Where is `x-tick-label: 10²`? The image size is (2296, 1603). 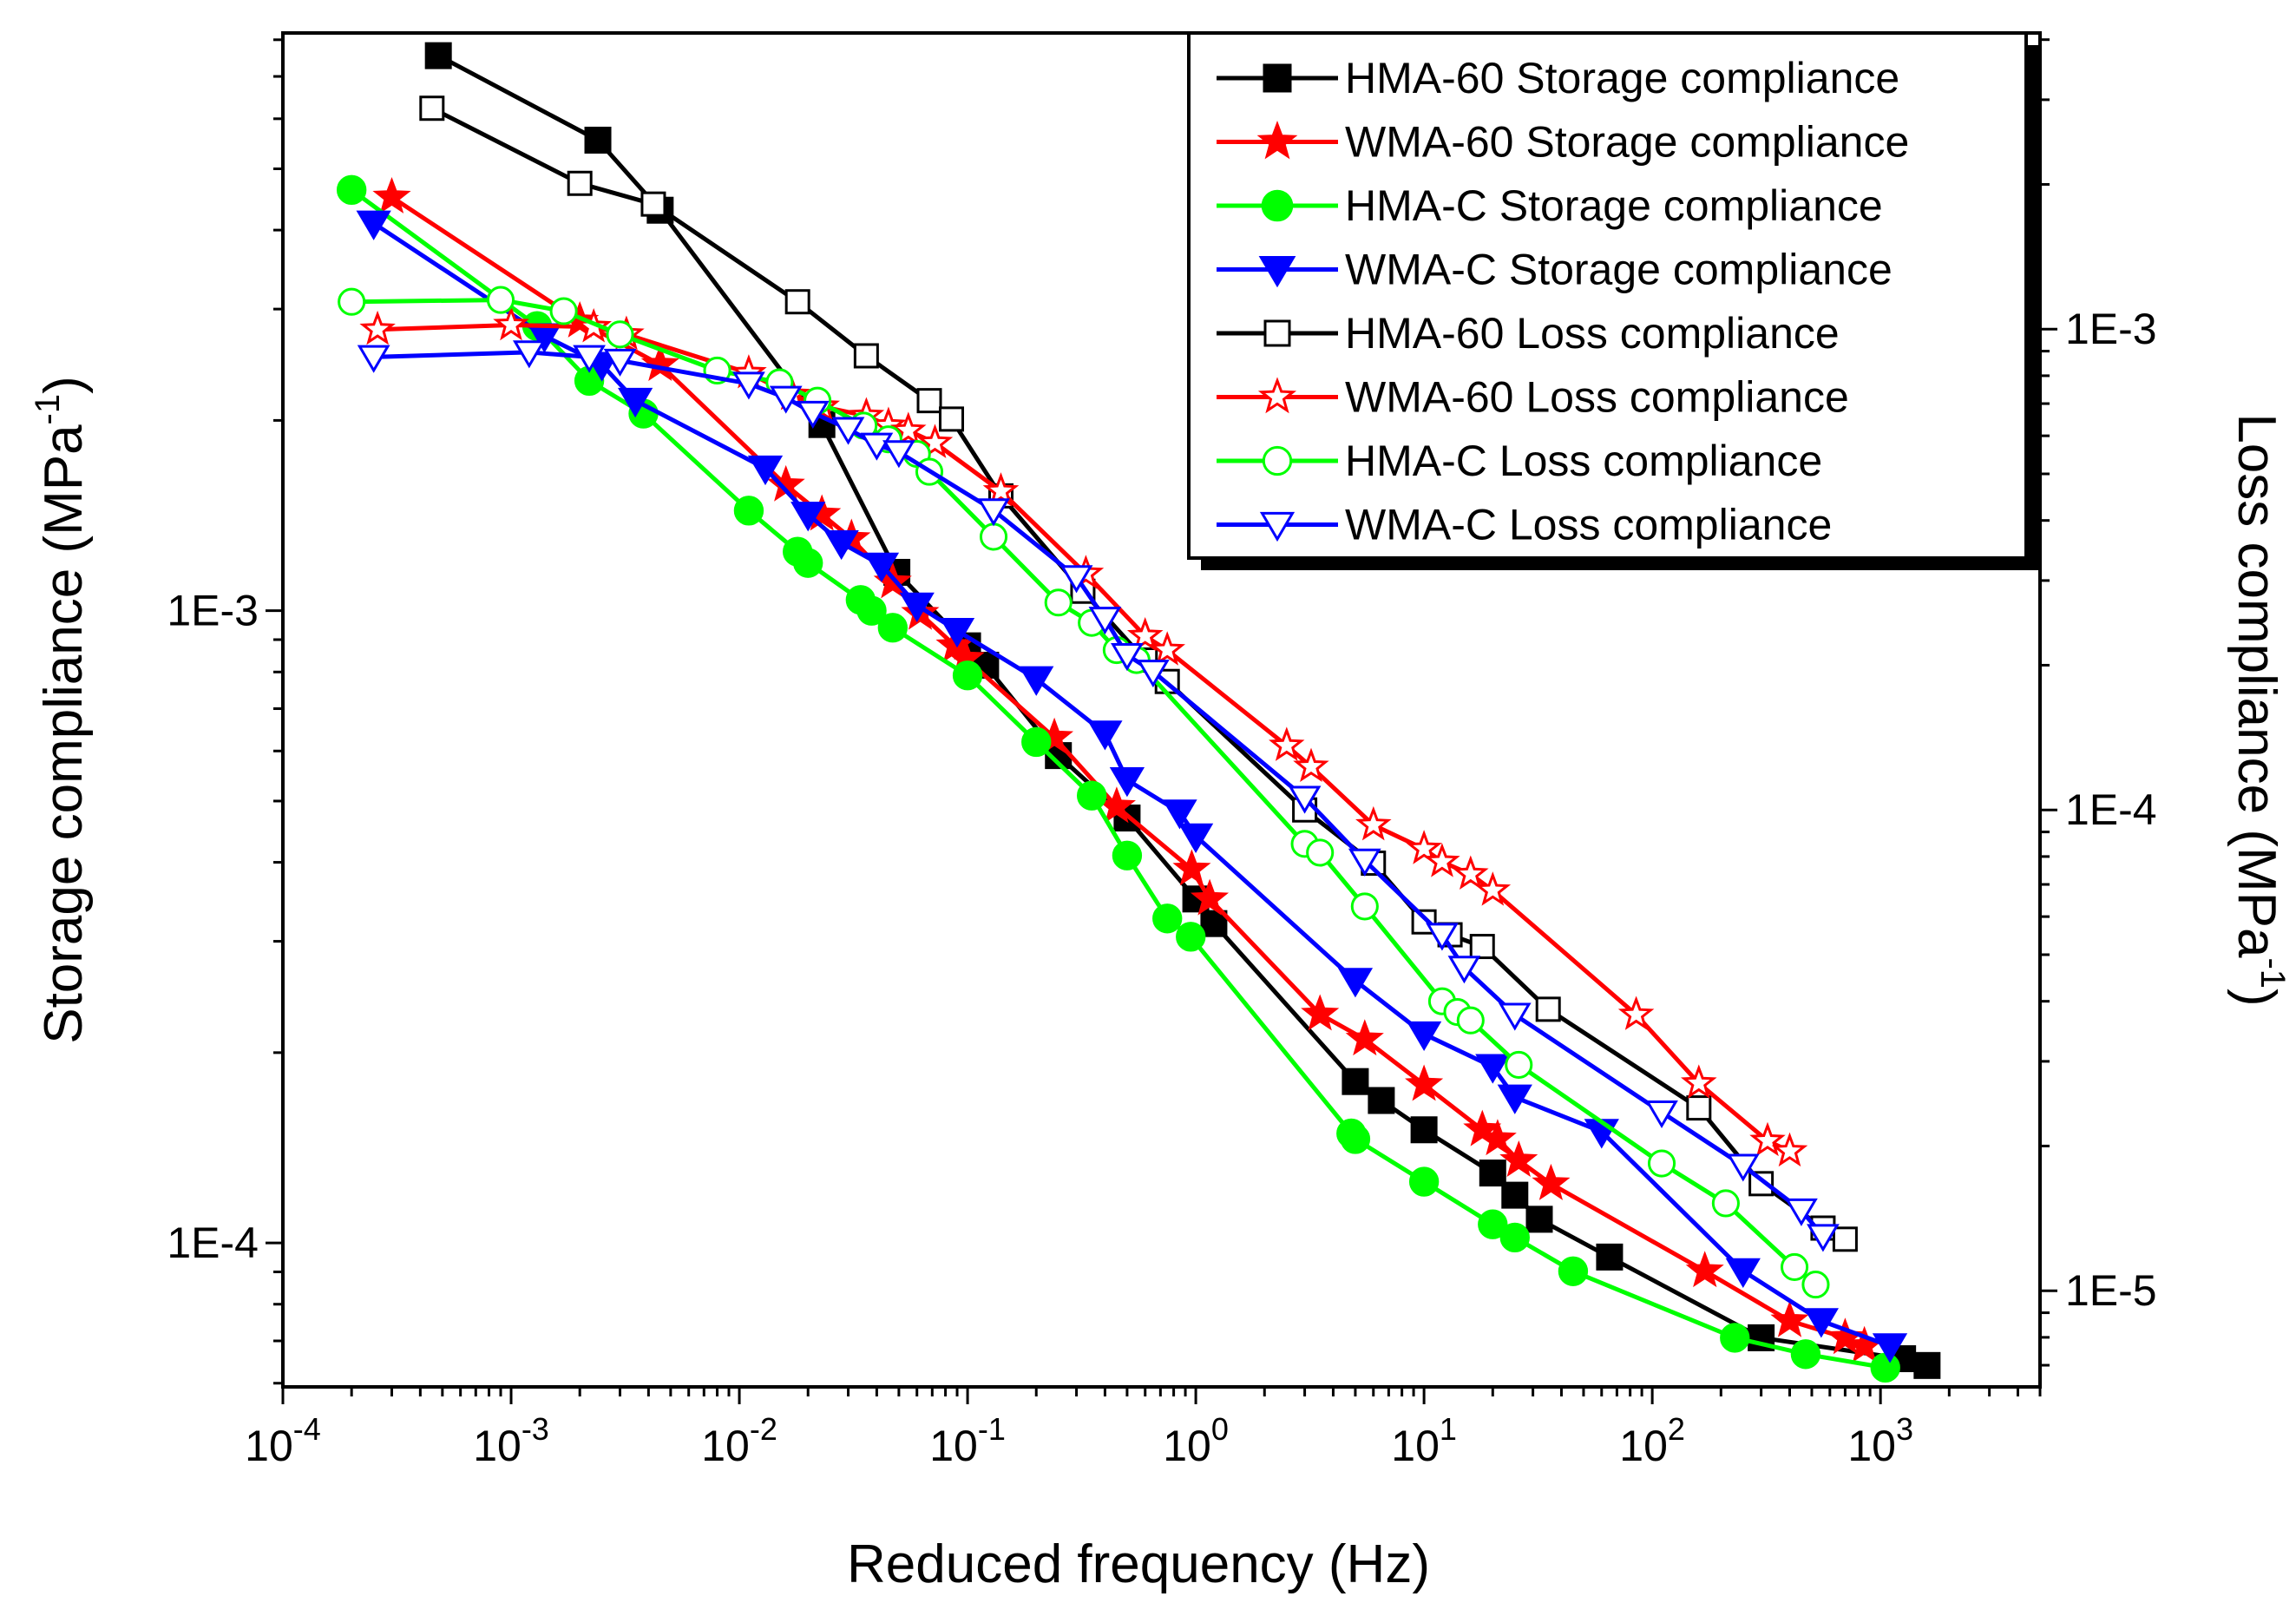
x-tick-label: 10² is located at coordinates (1652, 1441).